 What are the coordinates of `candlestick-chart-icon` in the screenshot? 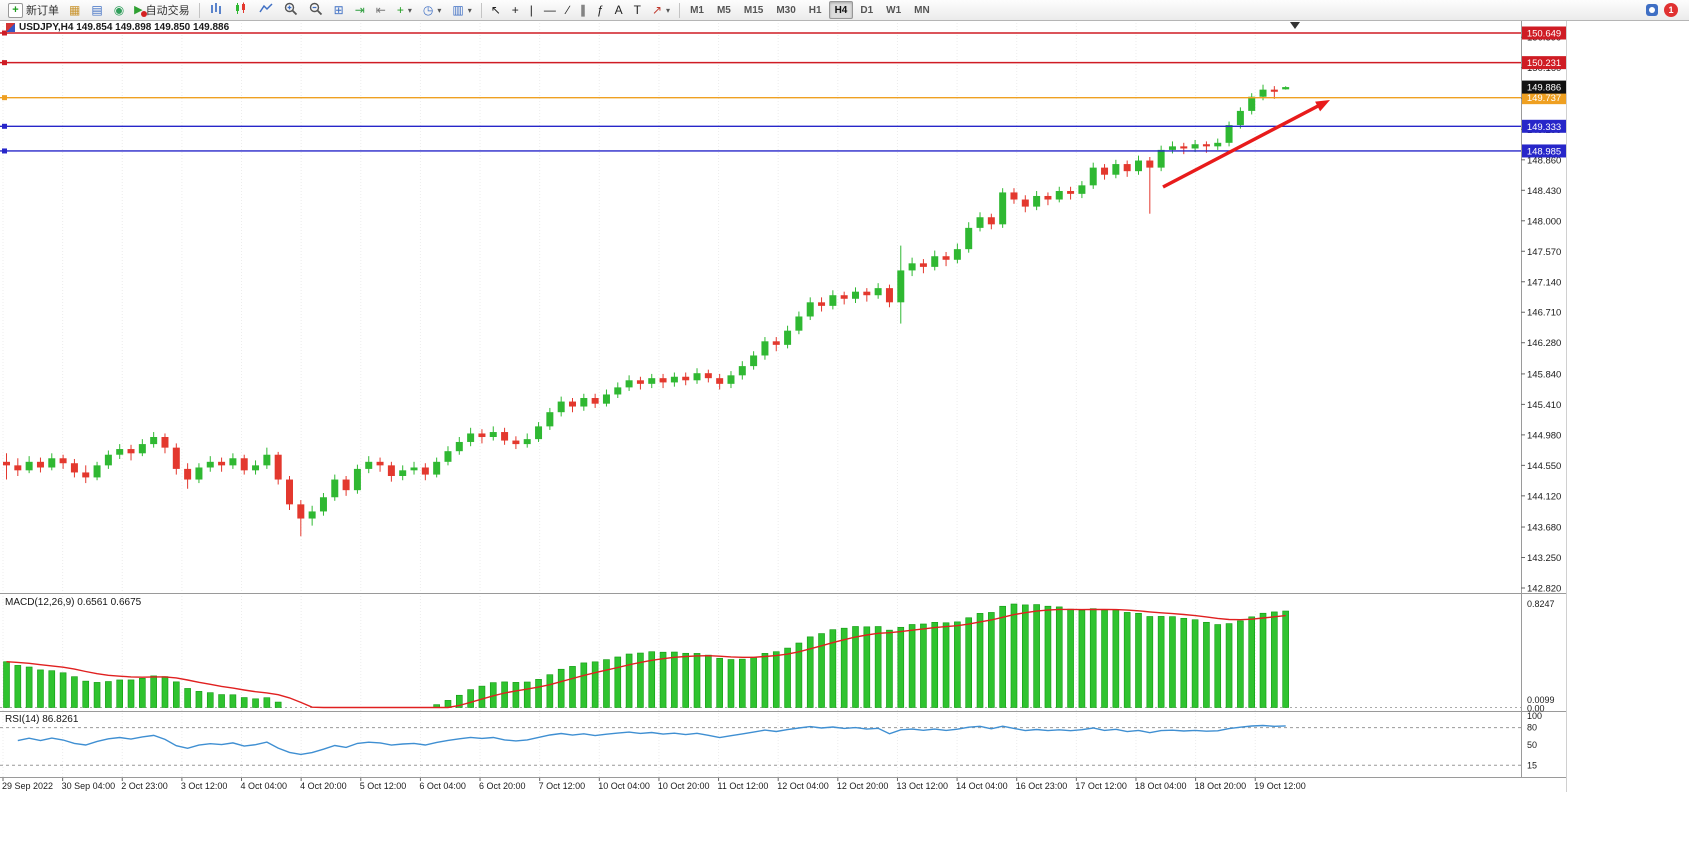 It's located at (241, 10).